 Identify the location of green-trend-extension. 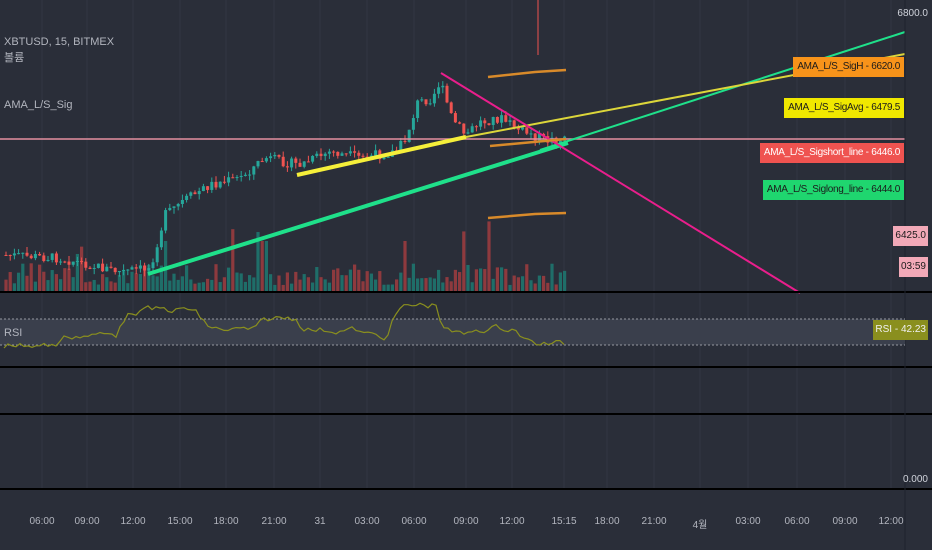
(722, 91).